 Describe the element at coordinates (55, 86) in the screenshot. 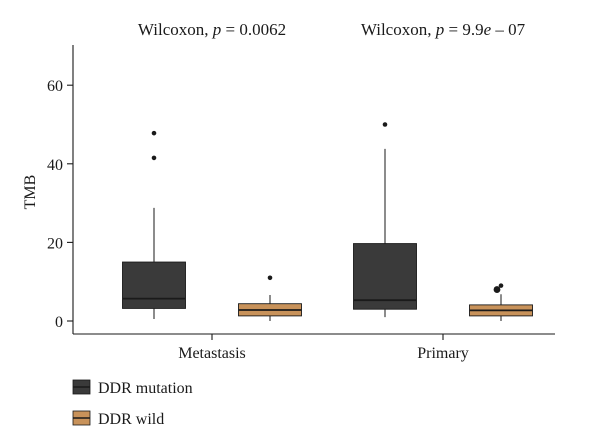

I see `y-tick-label: 60` at that location.